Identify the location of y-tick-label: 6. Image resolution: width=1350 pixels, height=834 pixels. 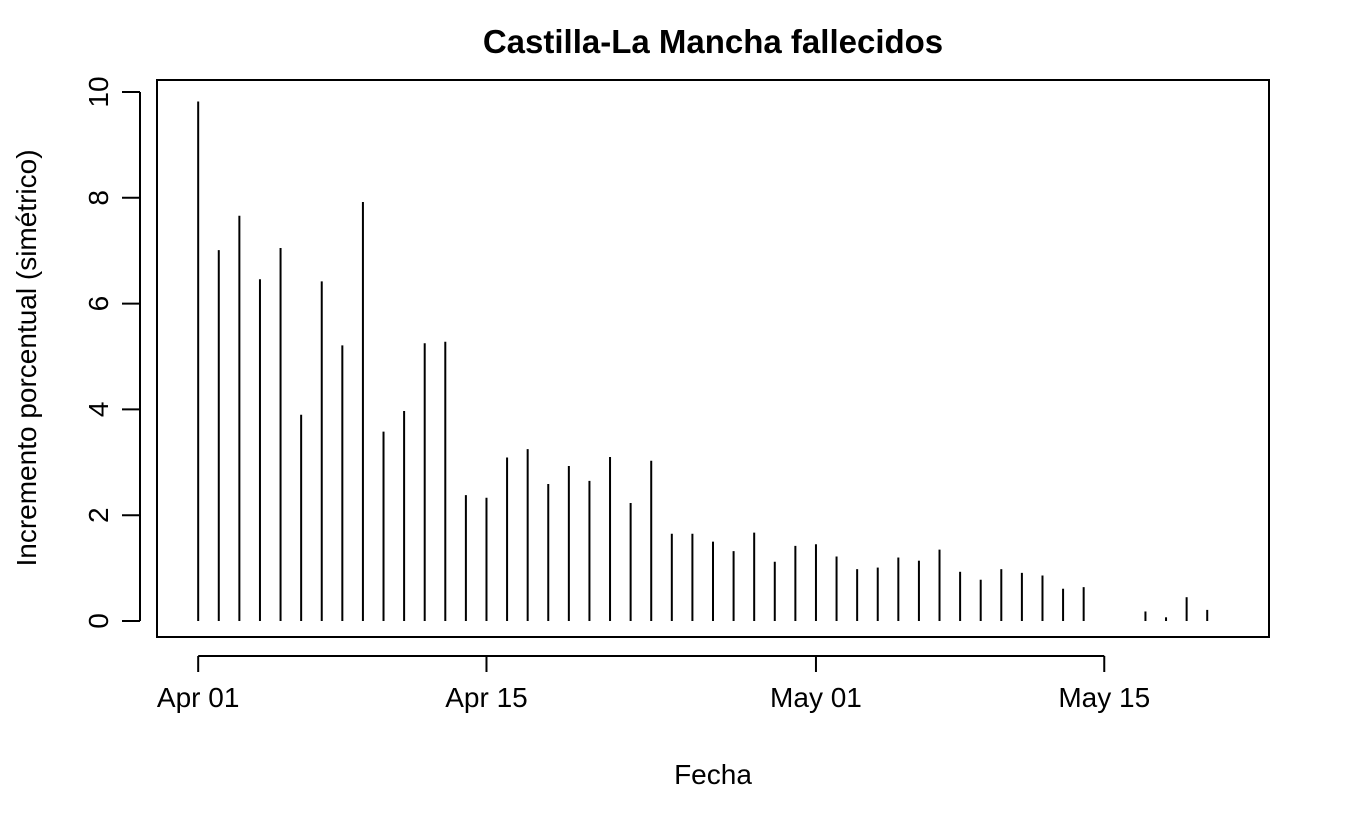
(98, 304).